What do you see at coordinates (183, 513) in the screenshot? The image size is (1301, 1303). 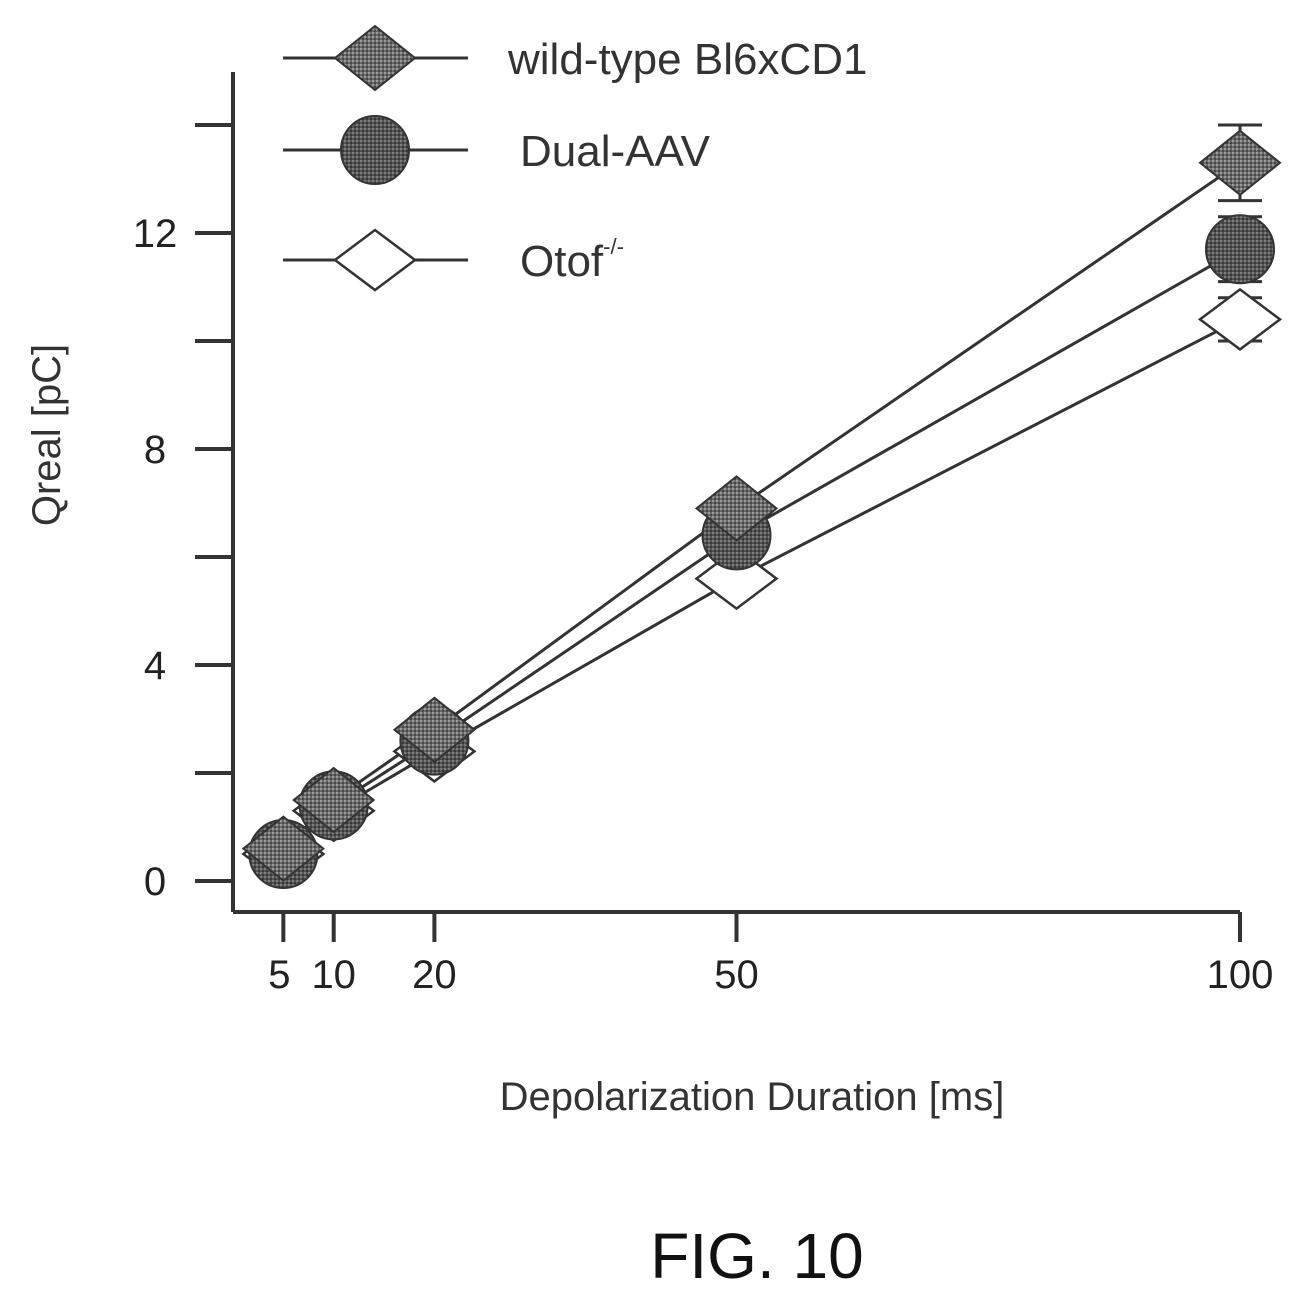 I see `y-axis-ticks: 0 4 8 12` at bounding box center [183, 513].